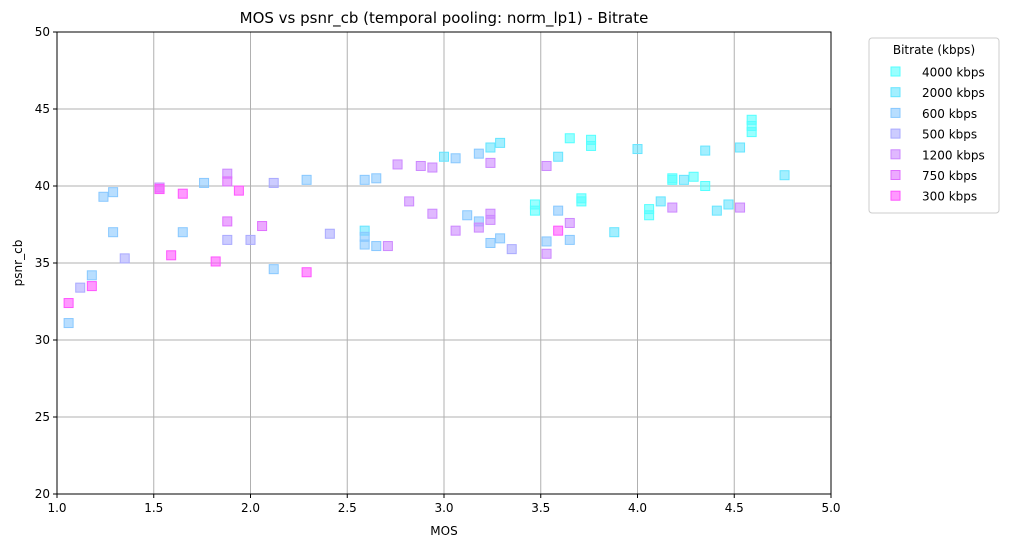  Describe the element at coordinates (934, 50) in the screenshot. I see `legend-title: Bitrate (kbps)` at that location.